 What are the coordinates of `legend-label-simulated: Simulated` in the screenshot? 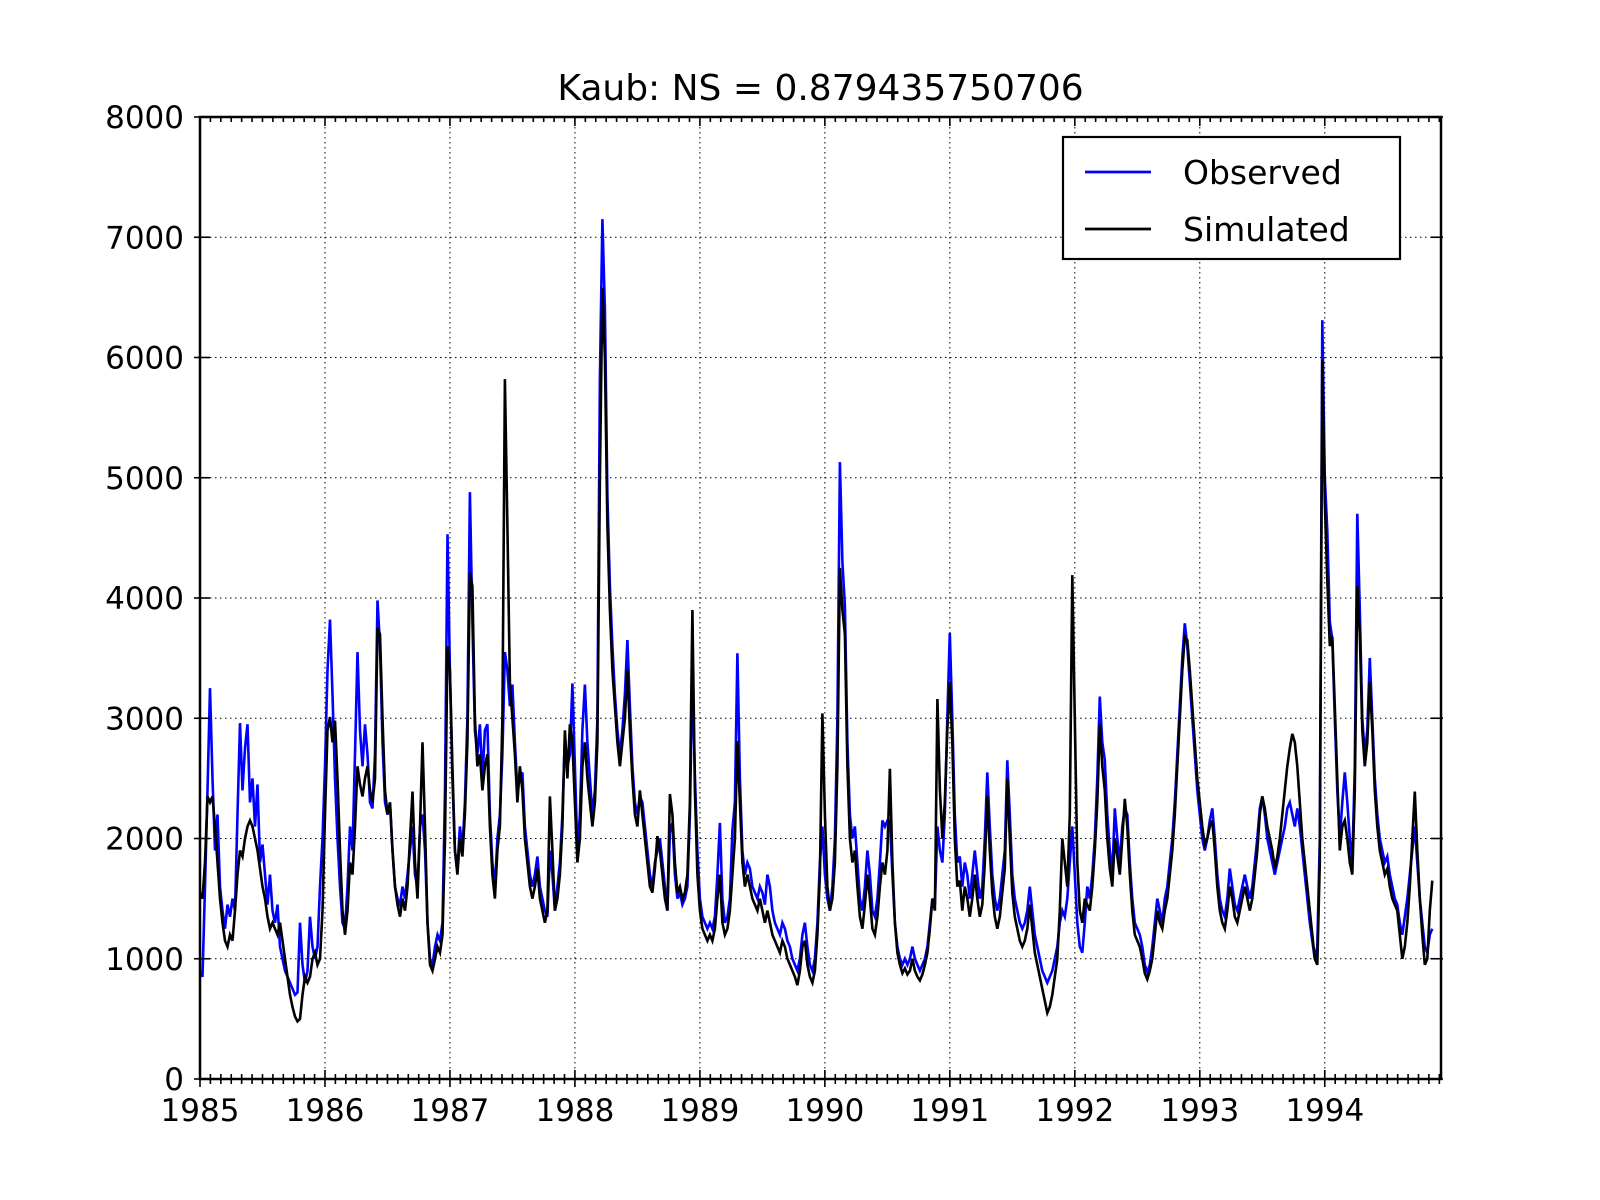 It's located at (1266, 229).